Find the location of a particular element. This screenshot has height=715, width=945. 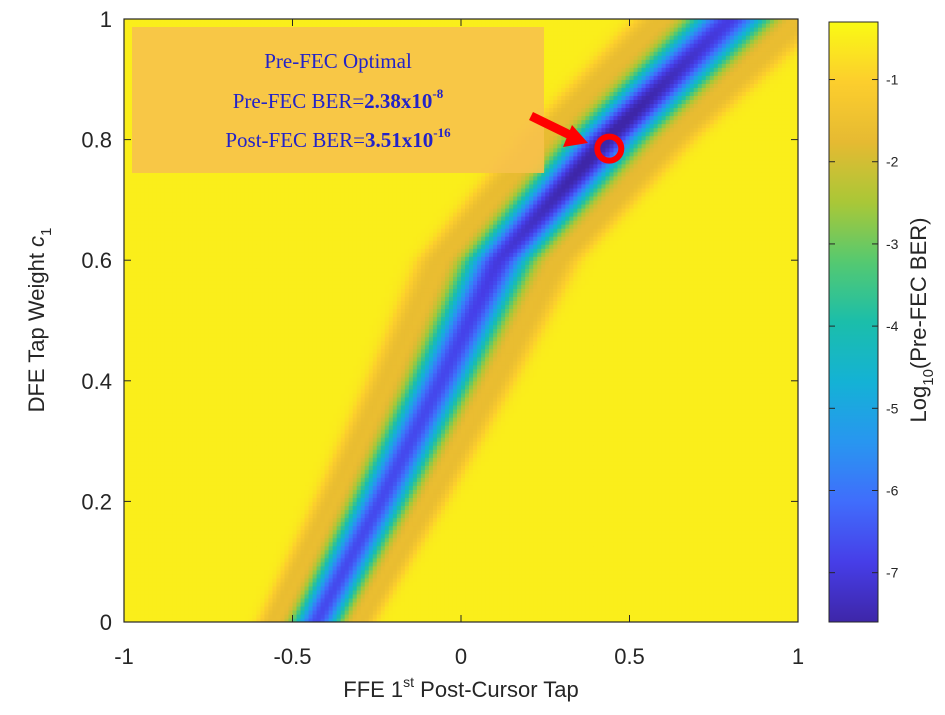

colorbar-tick-label: -1 is located at coordinates (892, 80).